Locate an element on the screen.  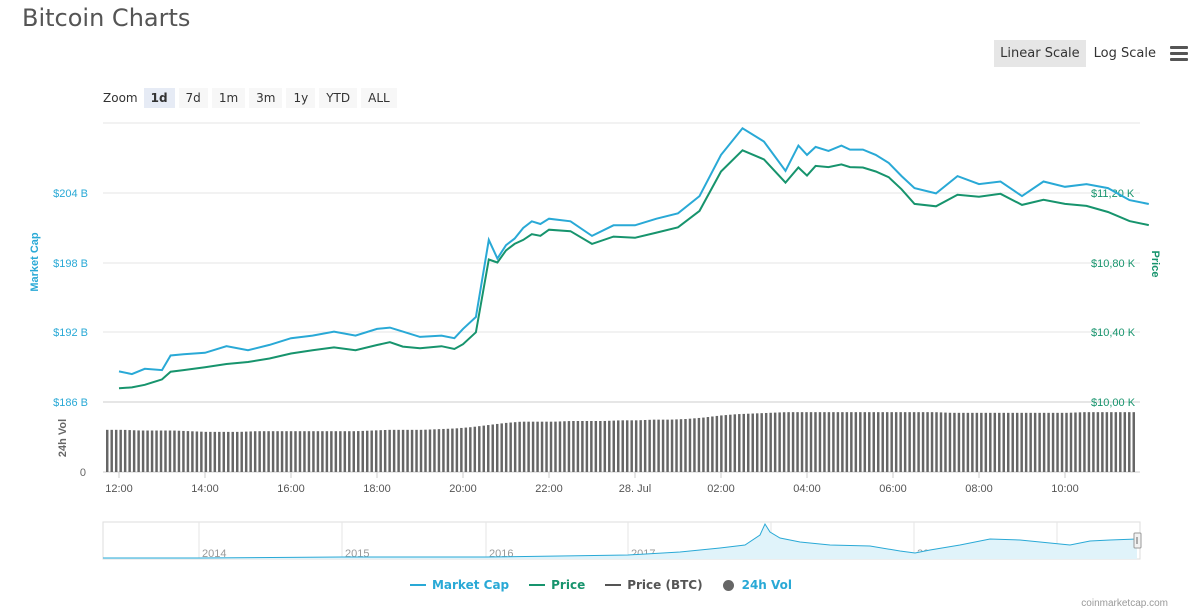
zoom-all-button: ALL is located at coordinates (379, 98).